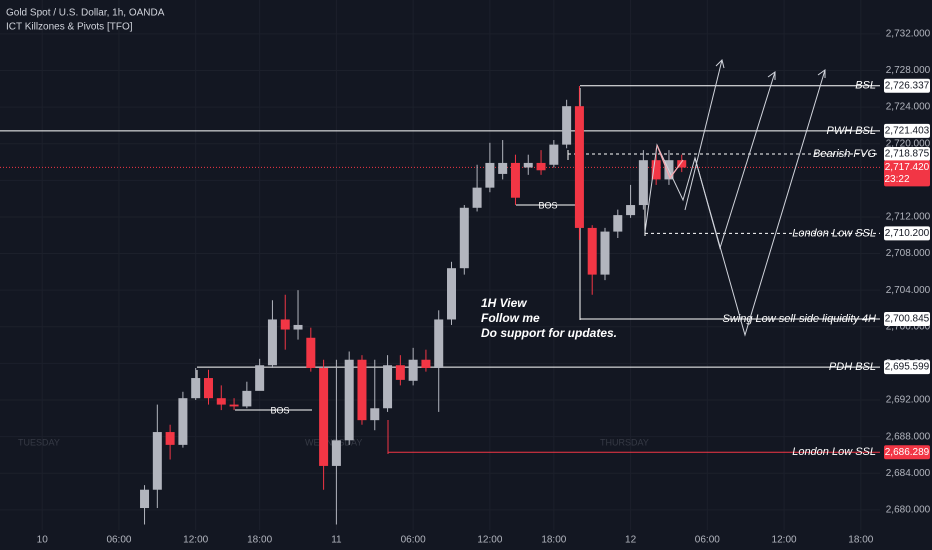  Describe the element at coordinates (624, 442) in the screenshot. I see `session-label: THURSDAY` at that location.